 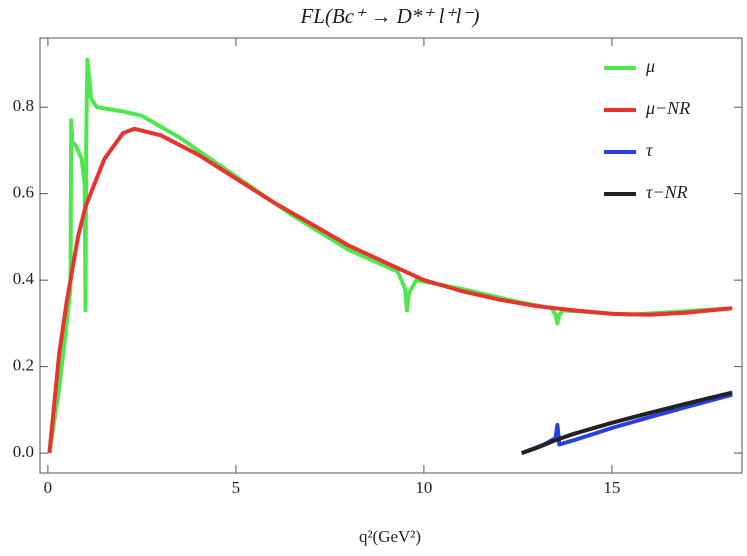 I want to click on y-tick-label: 0.2, so click(x=23, y=365).